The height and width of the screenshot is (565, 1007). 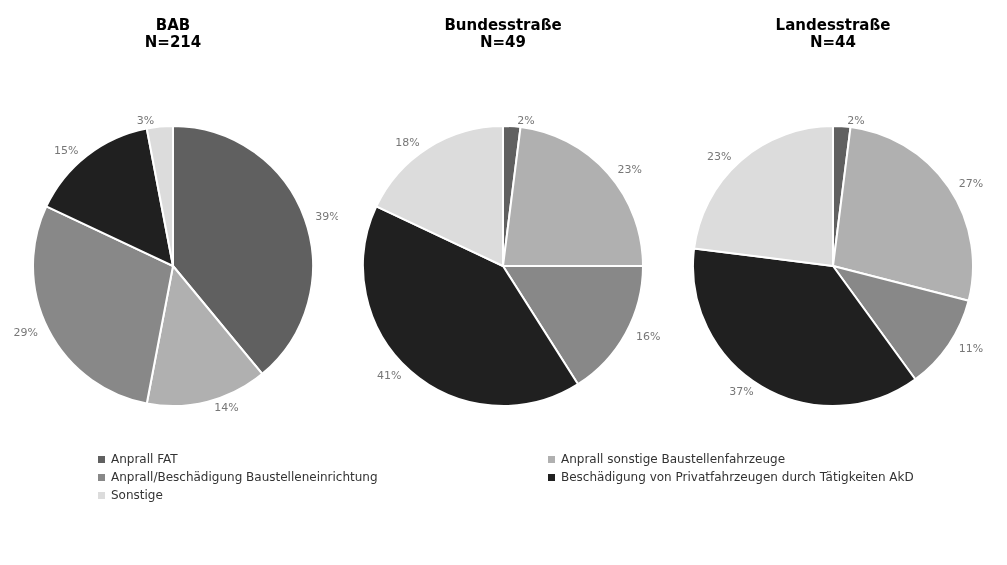 What do you see at coordinates (389, 376) in the screenshot?
I see `data-label: 41%` at bounding box center [389, 376].